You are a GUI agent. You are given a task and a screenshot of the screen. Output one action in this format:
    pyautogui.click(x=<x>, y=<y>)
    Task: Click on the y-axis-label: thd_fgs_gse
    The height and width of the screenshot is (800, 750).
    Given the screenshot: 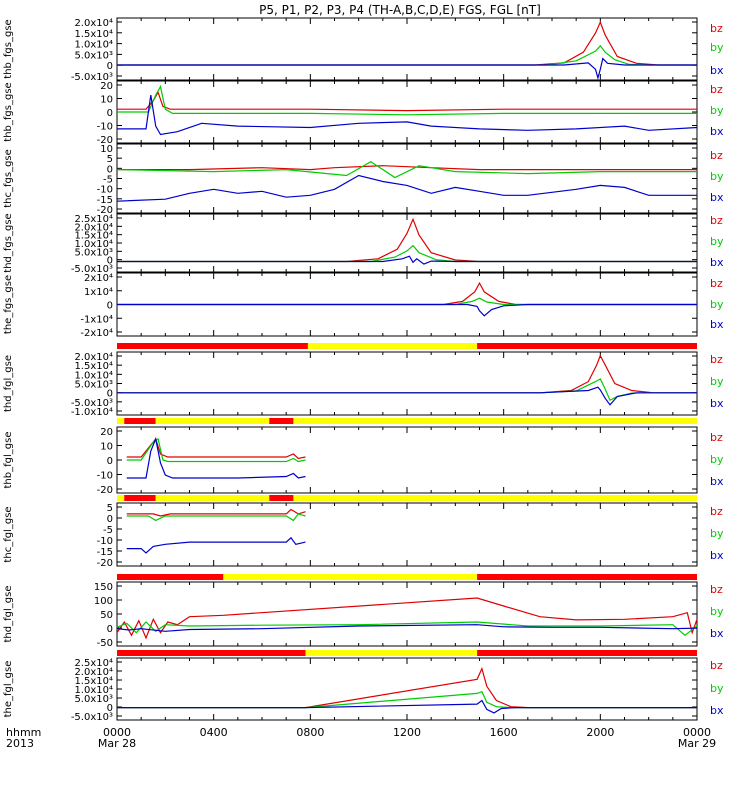 What is the action you would take?
    pyautogui.click(x=8, y=242)
    